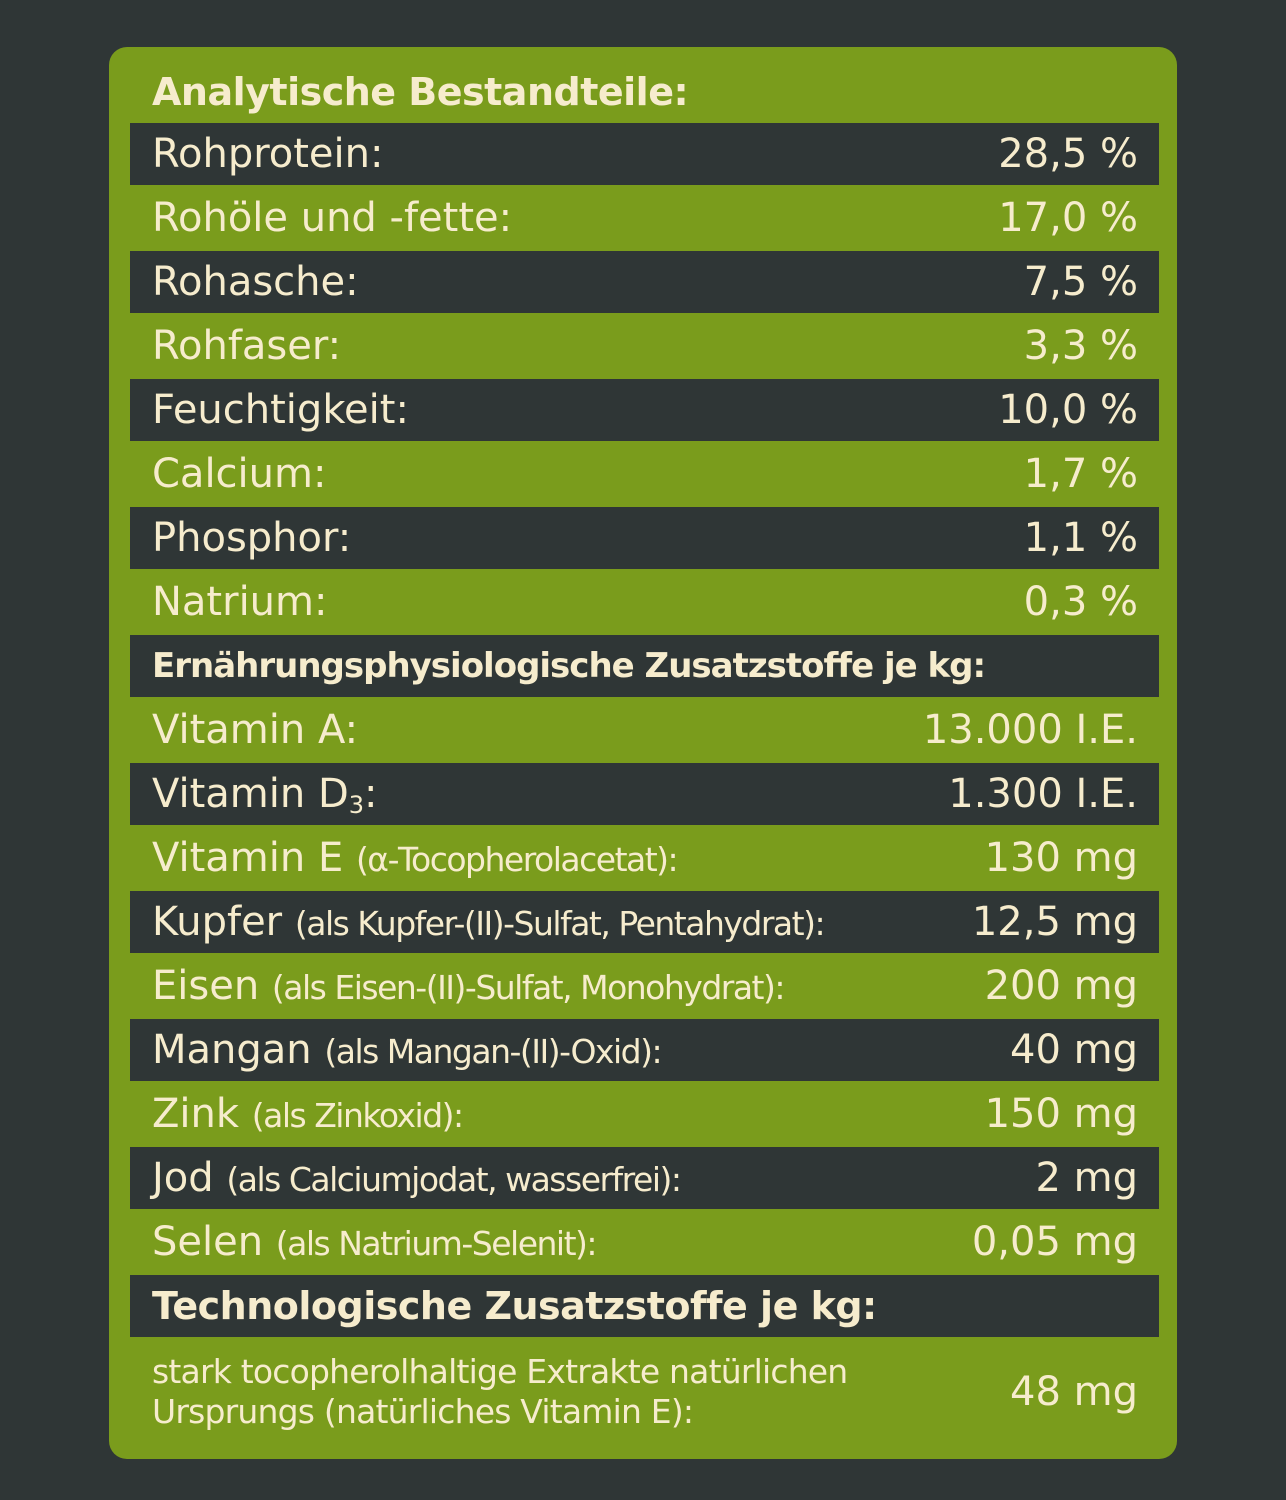 This screenshot has height=1500, width=1286. Describe the element at coordinates (196, 1114) in the screenshot. I see `additive-name: Zink` at that location.